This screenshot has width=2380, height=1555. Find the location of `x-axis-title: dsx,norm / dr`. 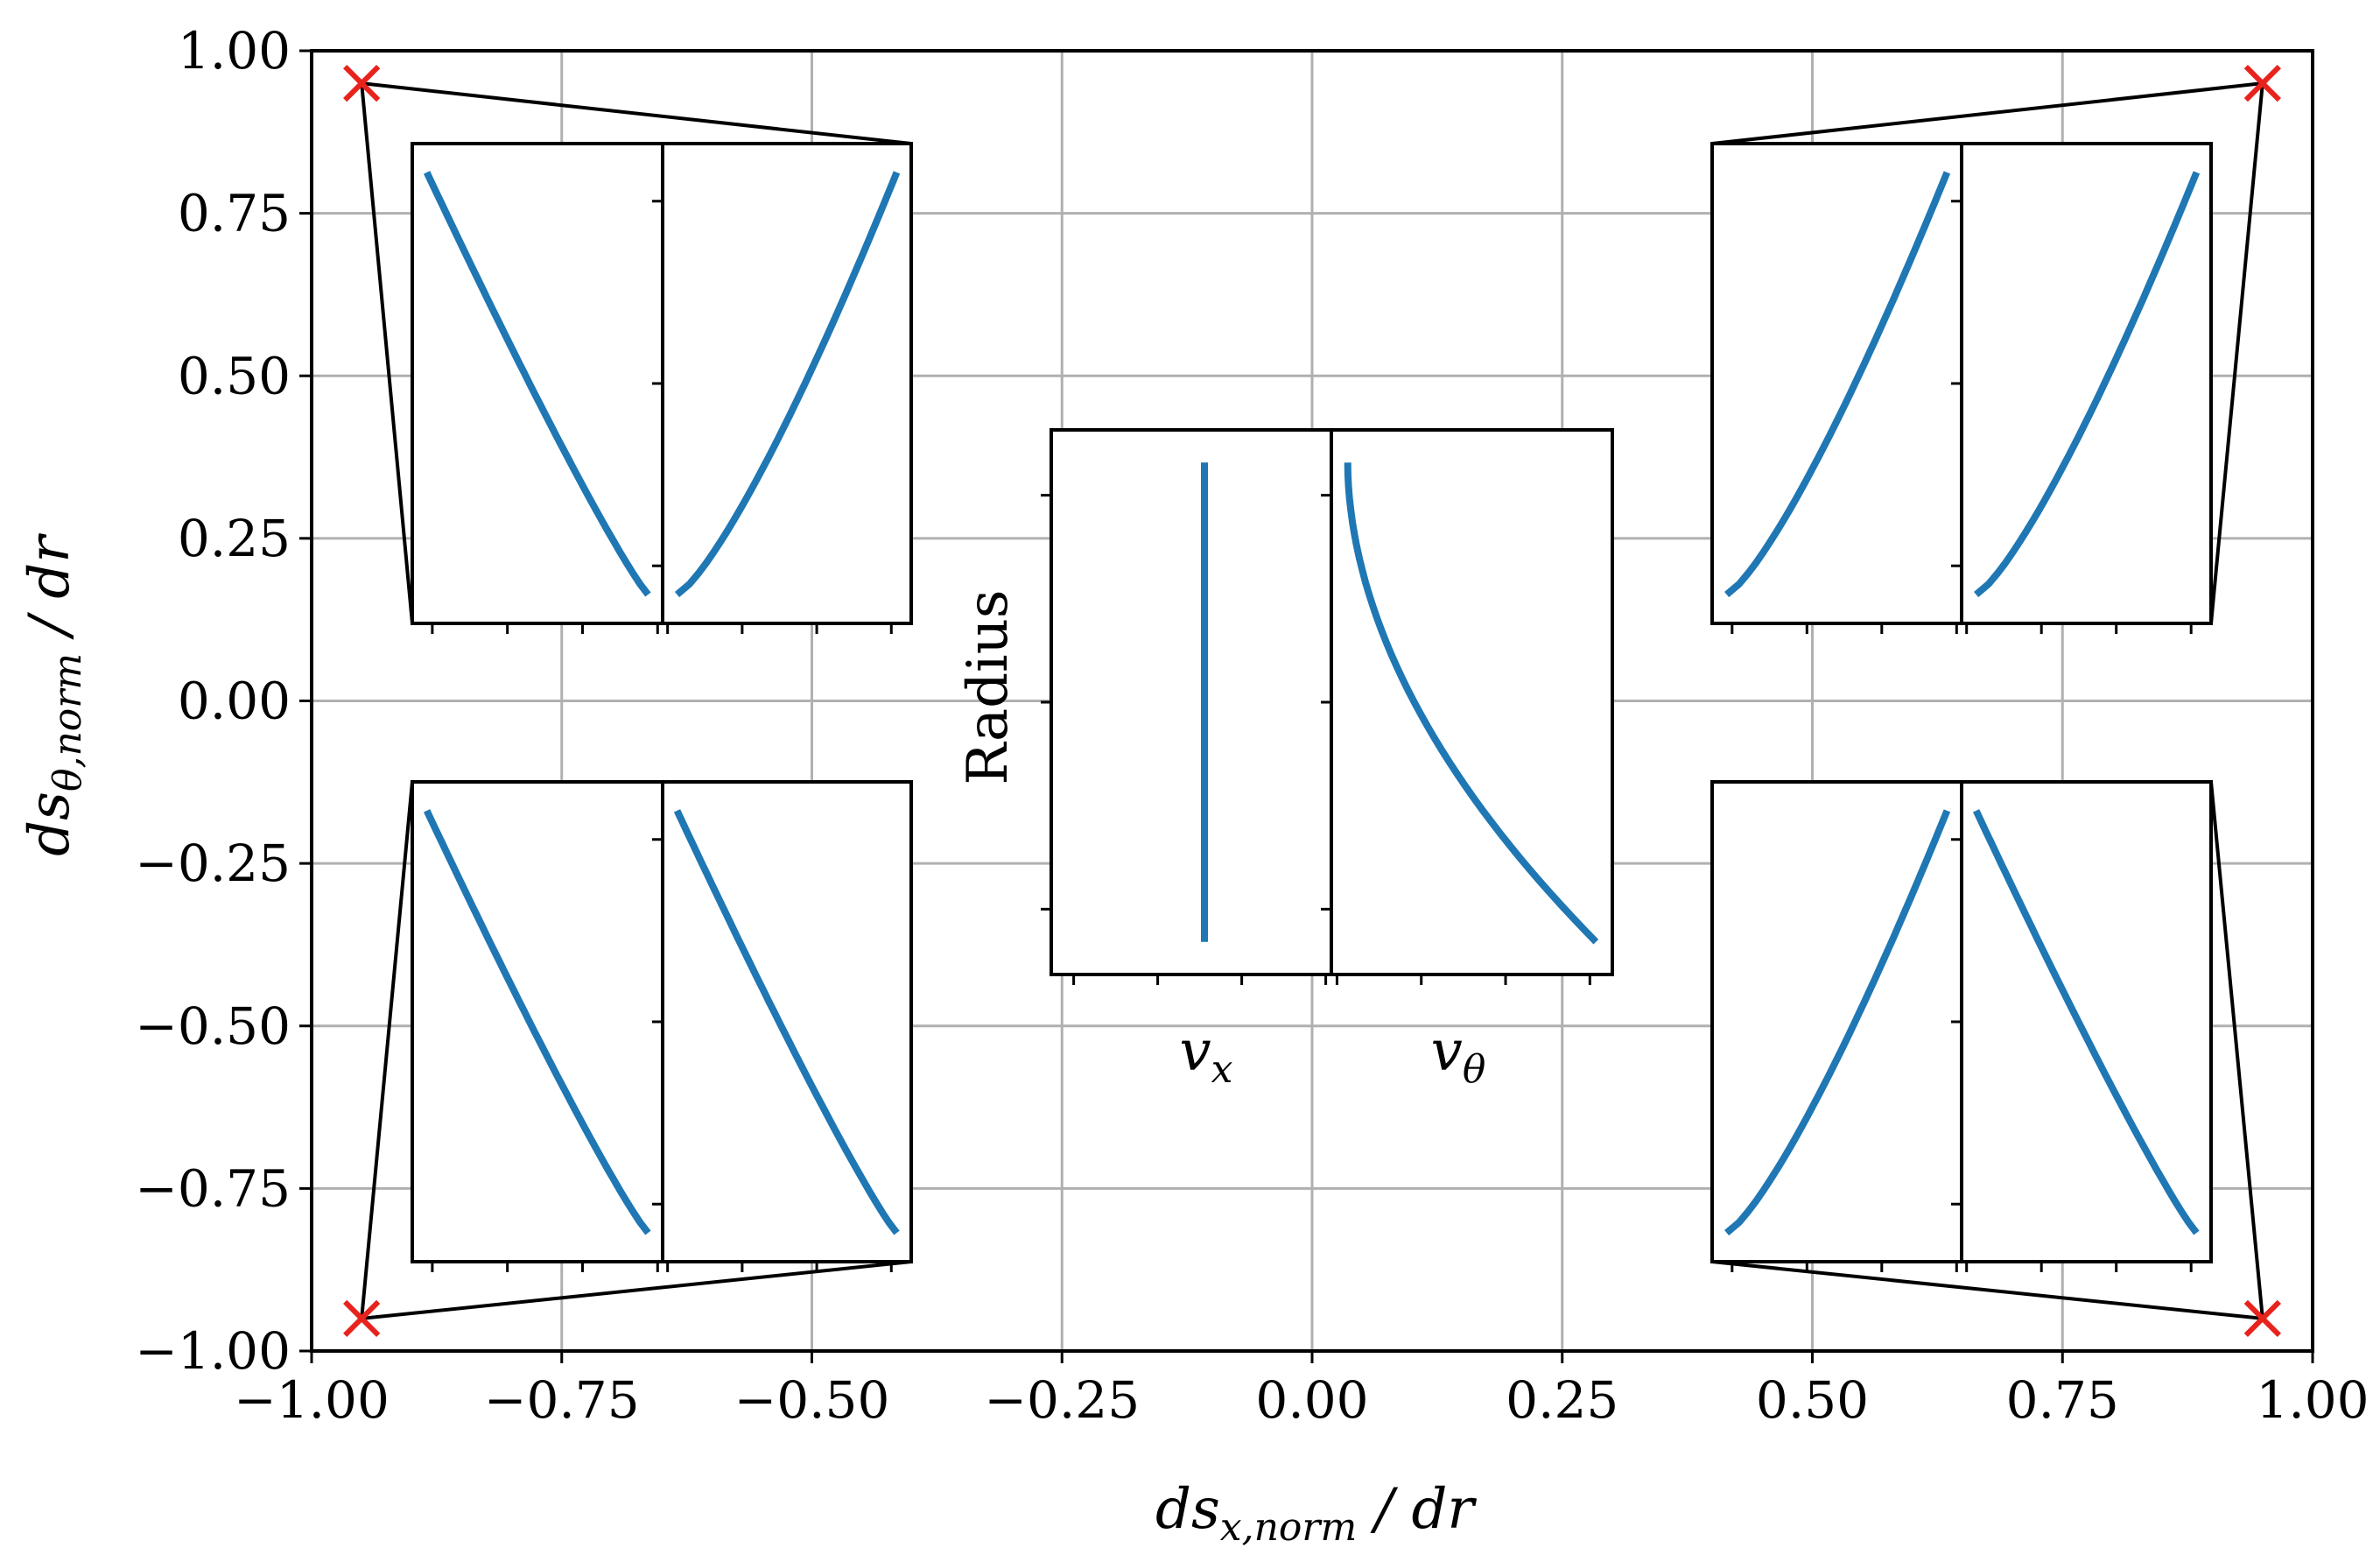

x-axis-title: dsx,norm / dr is located at coordinates (1316, 1514).